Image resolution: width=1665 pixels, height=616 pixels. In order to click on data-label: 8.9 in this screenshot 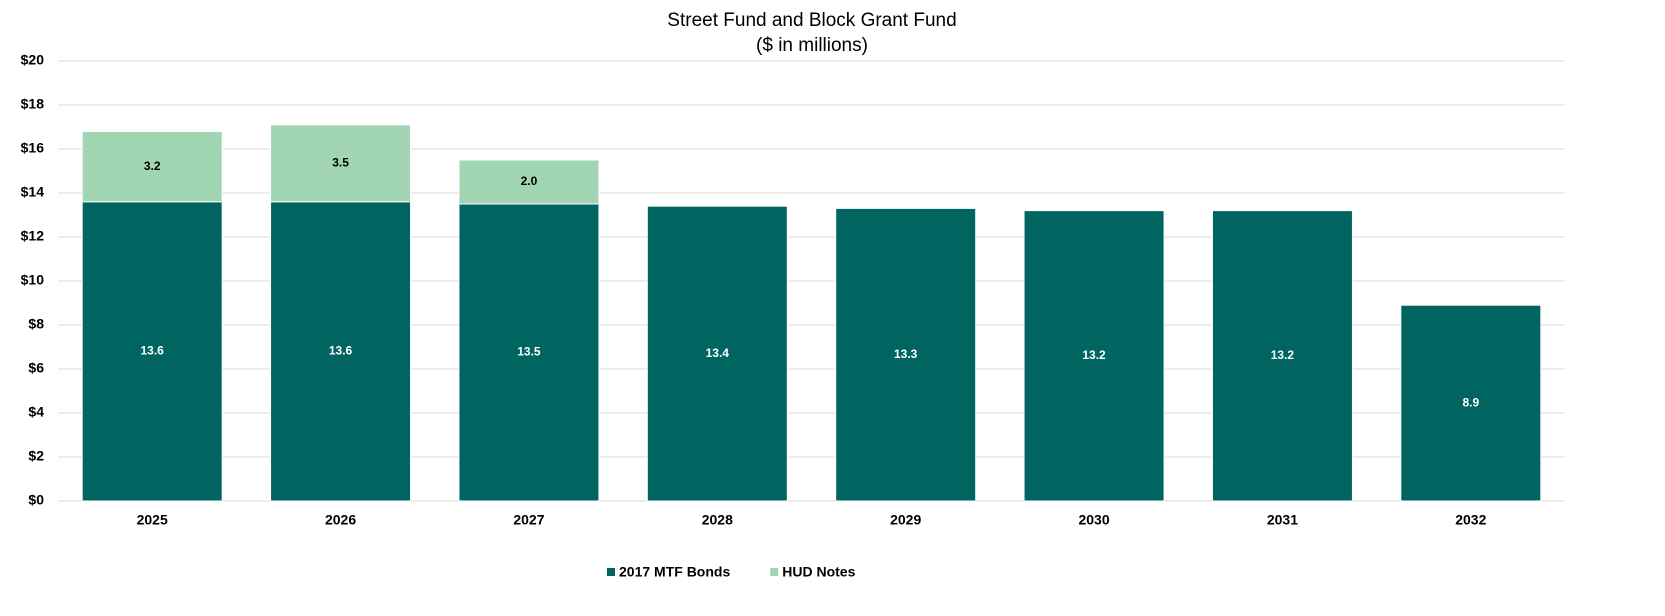, I will do `click(1470, 402)`.